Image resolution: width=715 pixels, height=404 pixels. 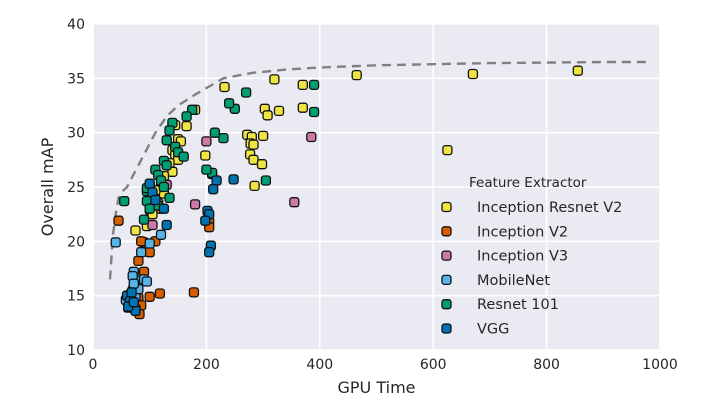 What do you see at coordinates (76, 351) in the screenshot?
I see `y-tick-label: 10` at bounding box center [76, 351].